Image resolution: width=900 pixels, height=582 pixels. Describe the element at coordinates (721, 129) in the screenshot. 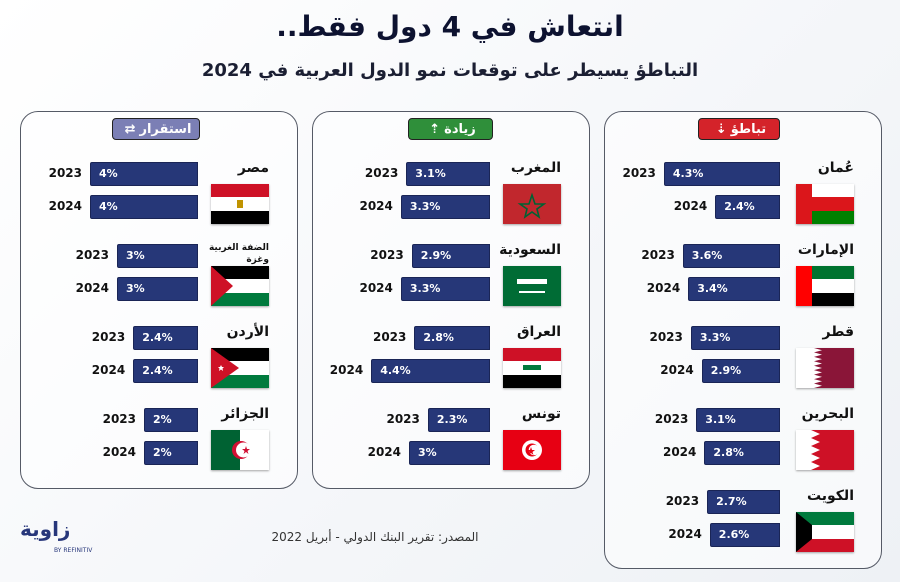

I see `arrow-down-icon: ⇣` at that location.